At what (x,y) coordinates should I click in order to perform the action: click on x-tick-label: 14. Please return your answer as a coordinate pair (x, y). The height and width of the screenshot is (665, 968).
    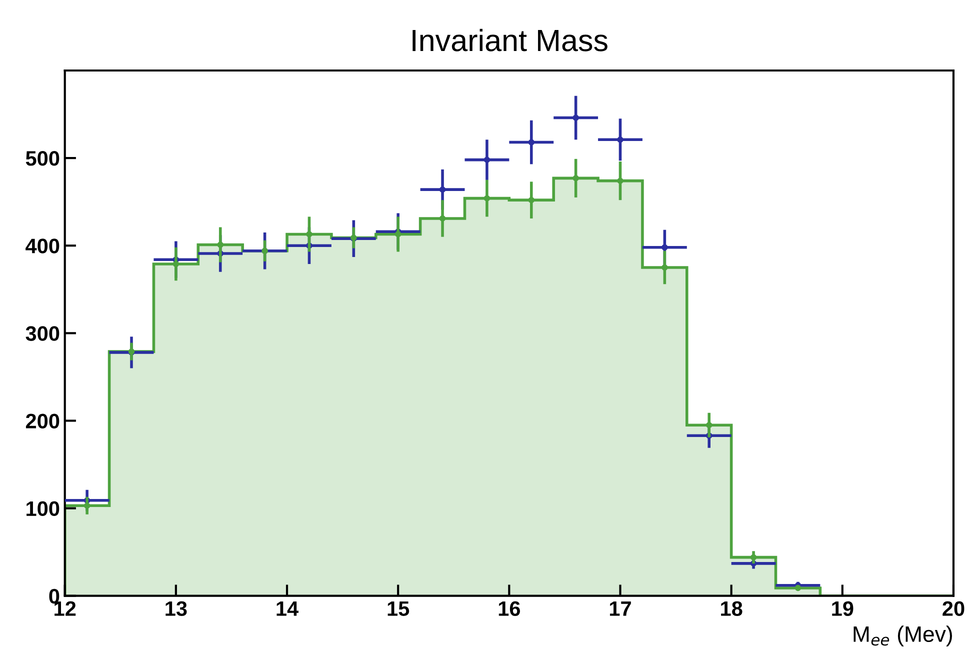
    Looking at the image, I should click on (287, 608).